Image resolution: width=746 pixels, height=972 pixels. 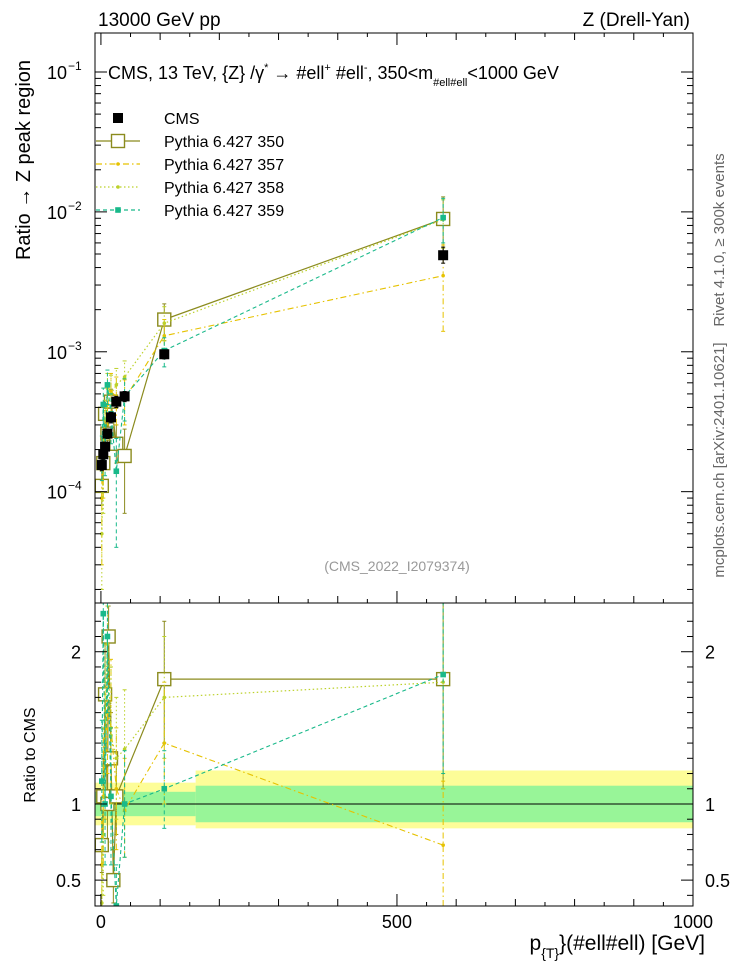 What do you see at coordinates (182, 119) in the screenshot?
I see `legend-label-cms: CMS` at bounding box center [182, 119].